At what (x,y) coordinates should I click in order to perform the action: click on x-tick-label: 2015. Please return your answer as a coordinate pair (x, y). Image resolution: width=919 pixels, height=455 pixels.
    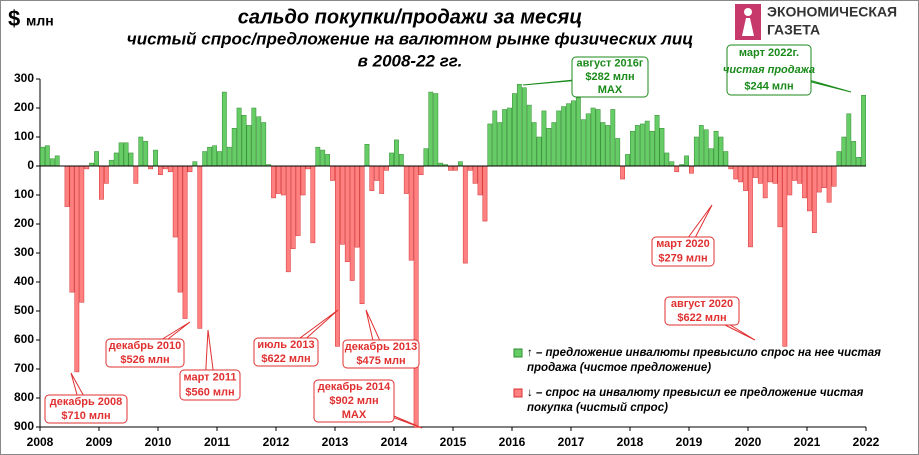
    Looking at the image, I should click on (453, 442).